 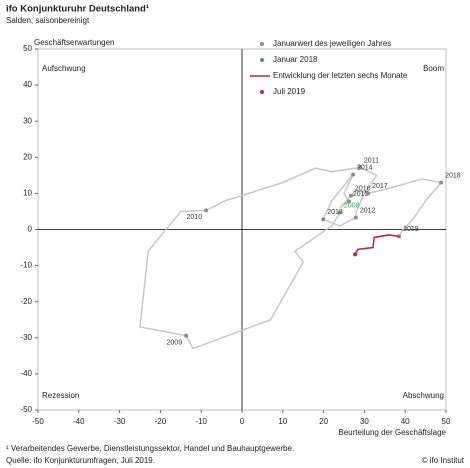 What do you see at coordinates (443, 460) in the screenshot?
I see `credit: © ifo Institut` at bounding box center [443, 460].